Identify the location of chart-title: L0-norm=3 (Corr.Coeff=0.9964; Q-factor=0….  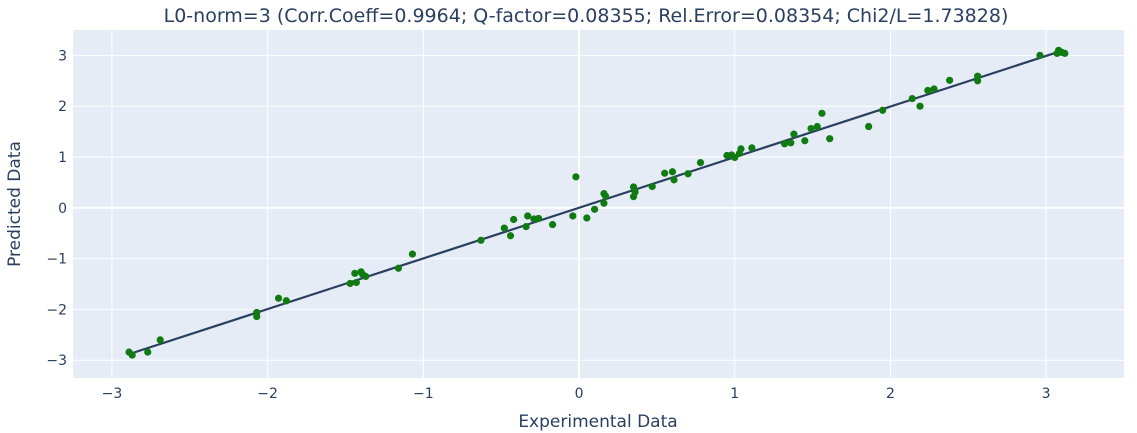
(586, 16).